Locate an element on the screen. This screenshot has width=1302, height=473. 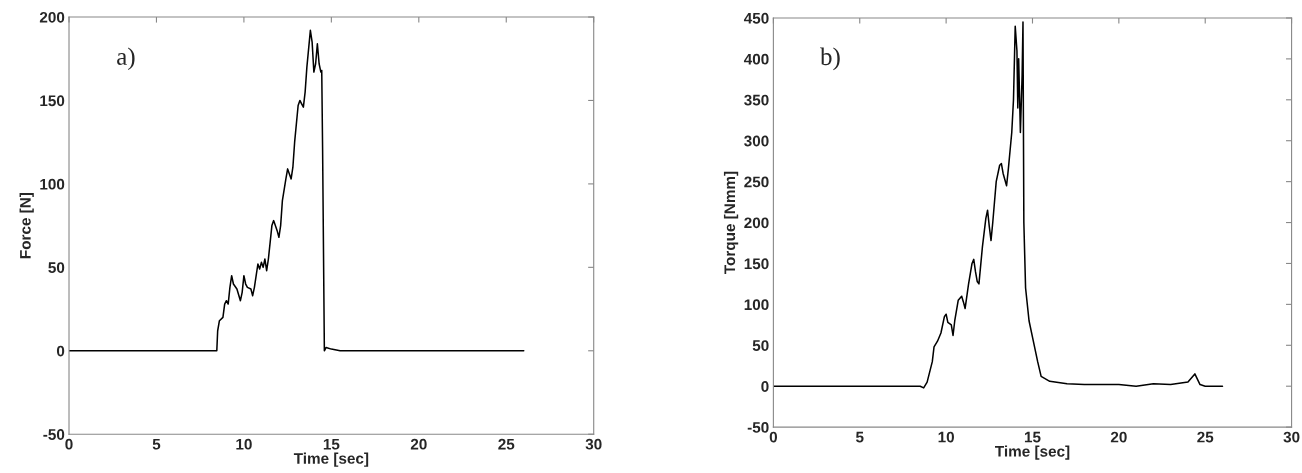
annotation: a) is located at coordinates (126, 59).